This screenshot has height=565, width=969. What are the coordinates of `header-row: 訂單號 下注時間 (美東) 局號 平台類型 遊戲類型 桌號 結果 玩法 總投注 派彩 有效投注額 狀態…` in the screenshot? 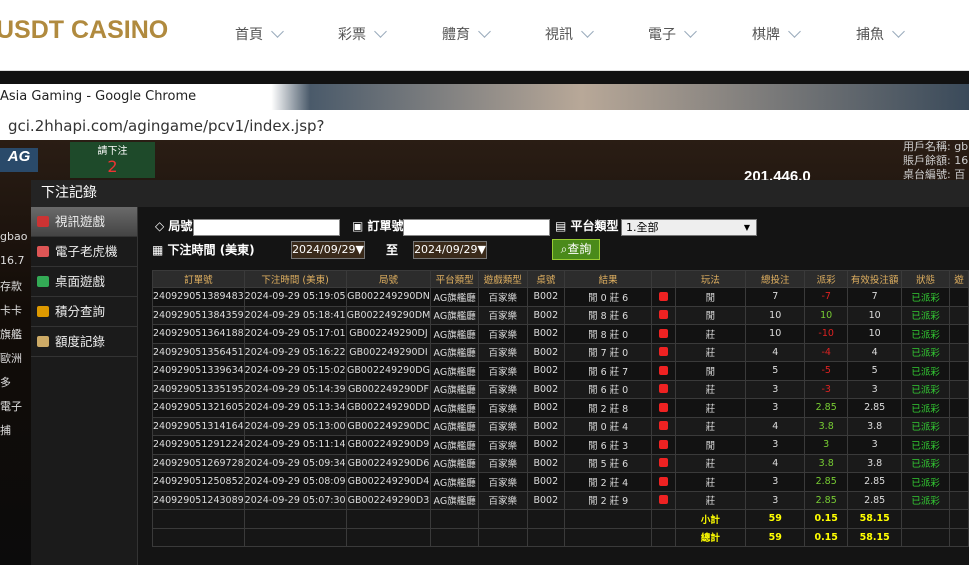 It's located at (560, 279).